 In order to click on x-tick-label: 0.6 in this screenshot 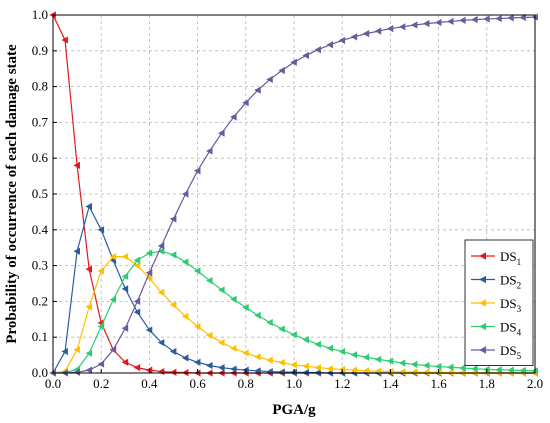, I will do `click(197, 383)`.